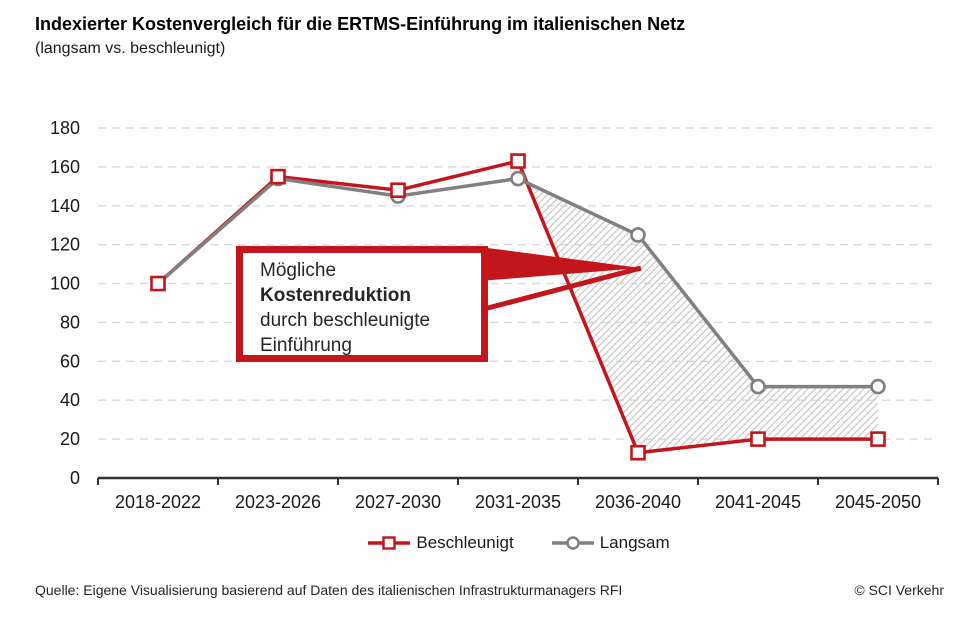  Describe the element at coordinates (878, 502) in the screenshot. I see `x-tick-label: 2045-2050` at that location.